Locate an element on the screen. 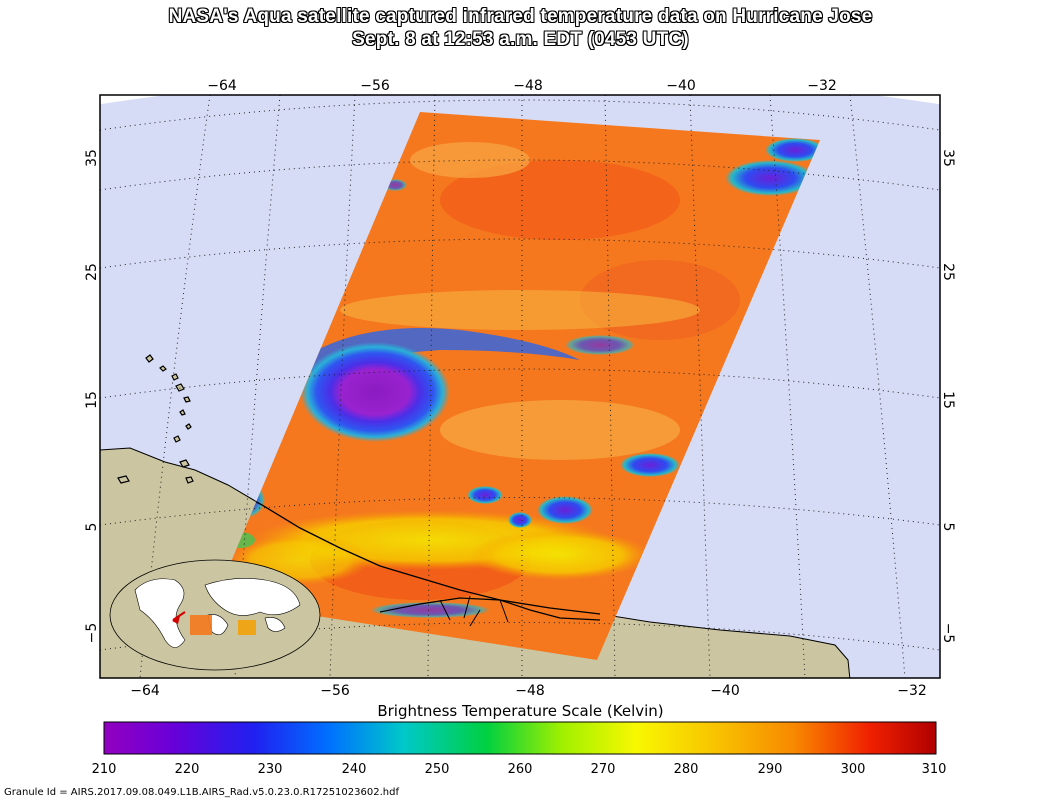 Image resolution: width=1041 pixels, height=804 pixels. lat-label-right-35: 35 is located at coordinates (948, 158).